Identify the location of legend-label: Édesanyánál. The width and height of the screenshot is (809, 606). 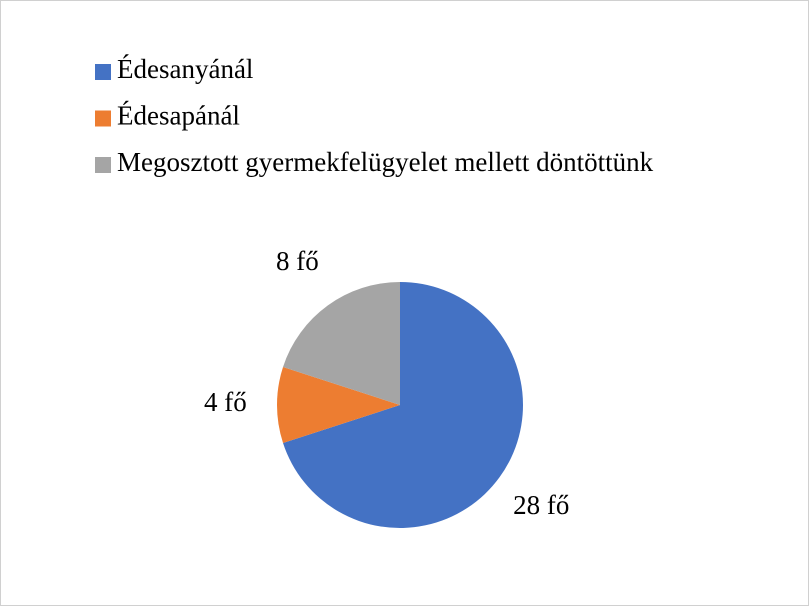
(185, 69).